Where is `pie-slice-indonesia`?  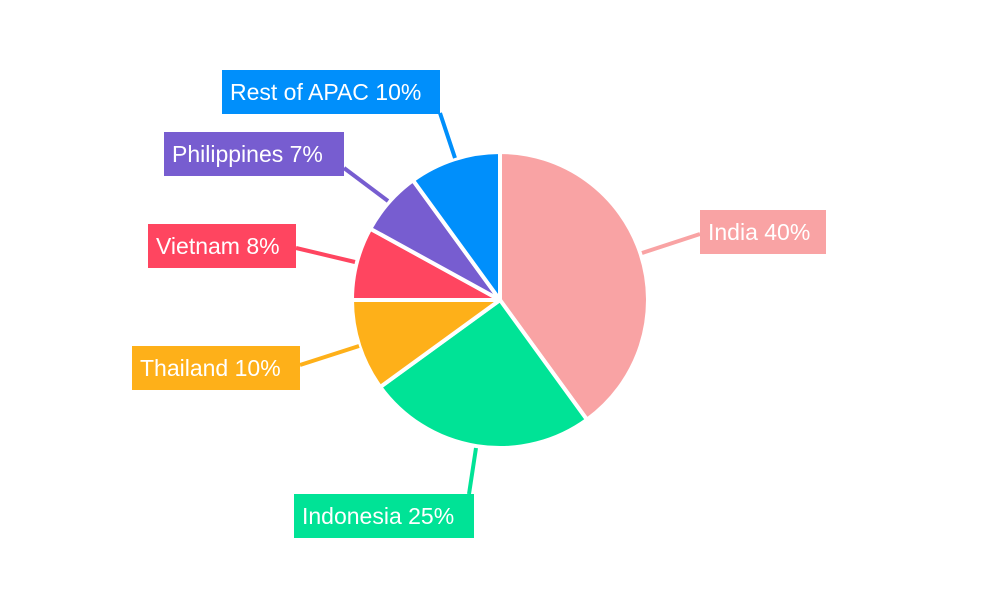
pie-slice-indonesia is located at coordinates (483, 374).